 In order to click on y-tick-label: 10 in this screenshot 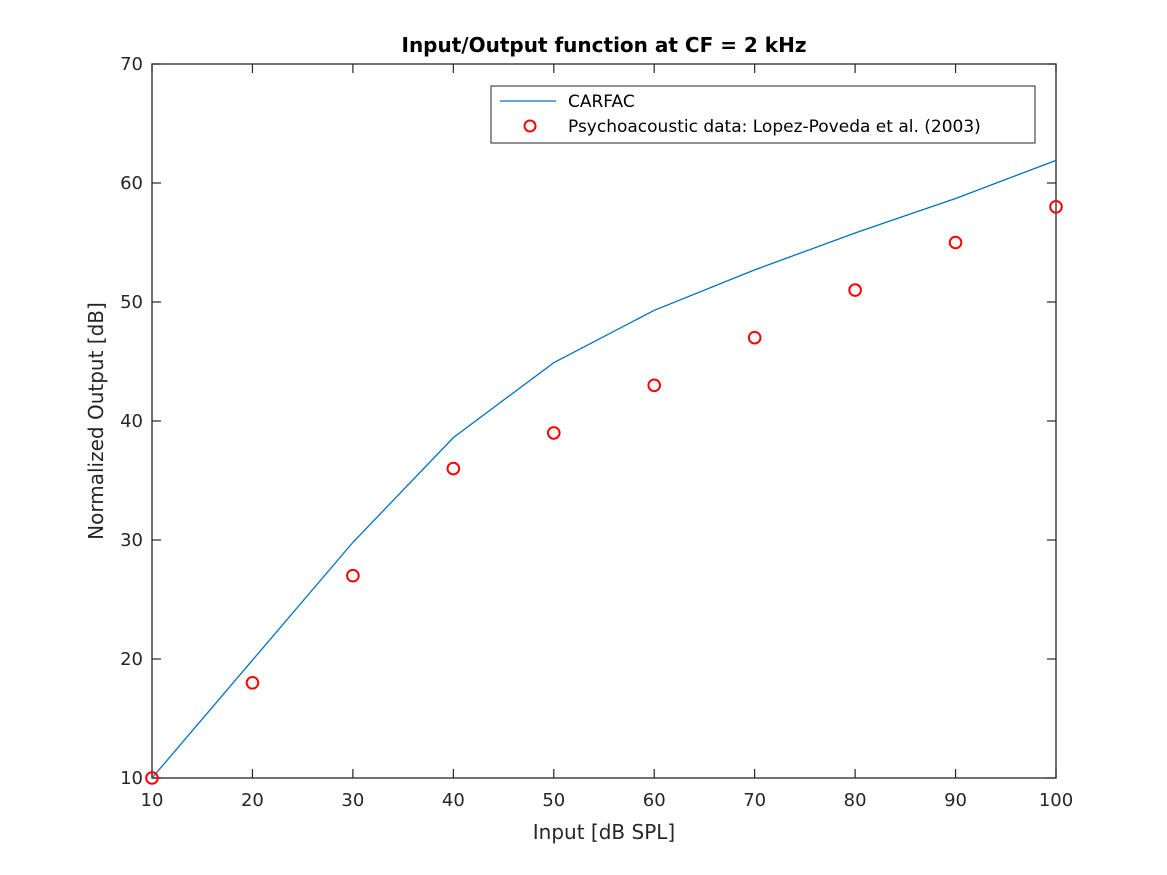, I will do `click(131, 778)`.